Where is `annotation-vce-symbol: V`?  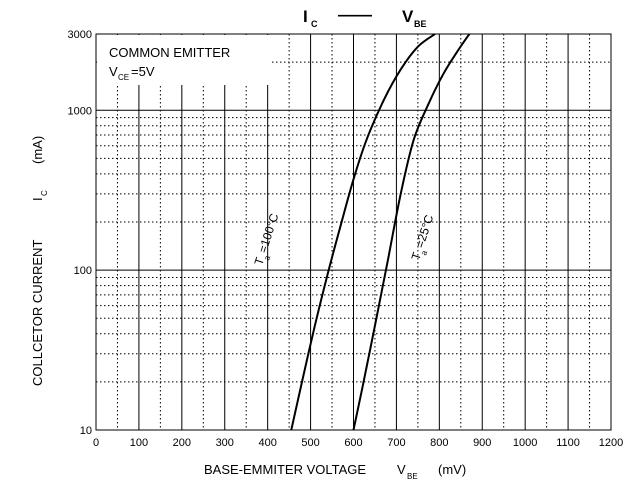 annotation-vce-symbol: V is located at coordinates (113, 71).